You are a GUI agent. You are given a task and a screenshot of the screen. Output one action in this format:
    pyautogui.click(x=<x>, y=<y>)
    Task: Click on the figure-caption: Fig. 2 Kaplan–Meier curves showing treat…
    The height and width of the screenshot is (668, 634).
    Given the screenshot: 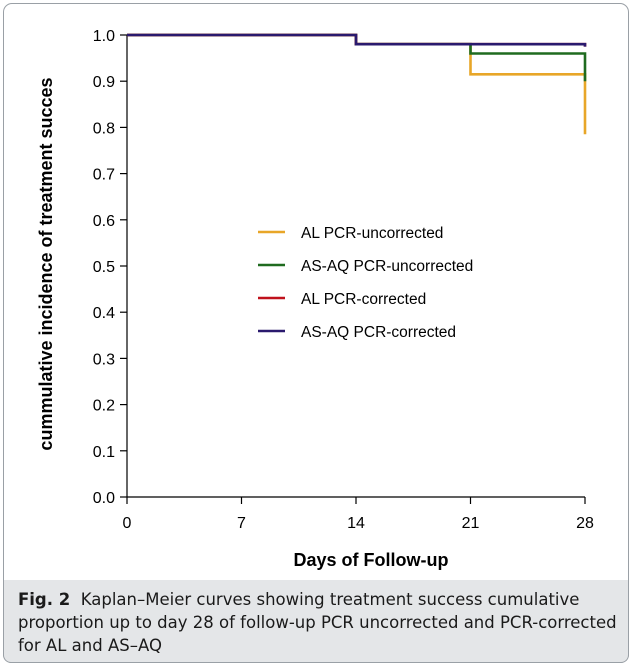 What is the action you would take?
    pyautogui.click(x=318, y=622)
    